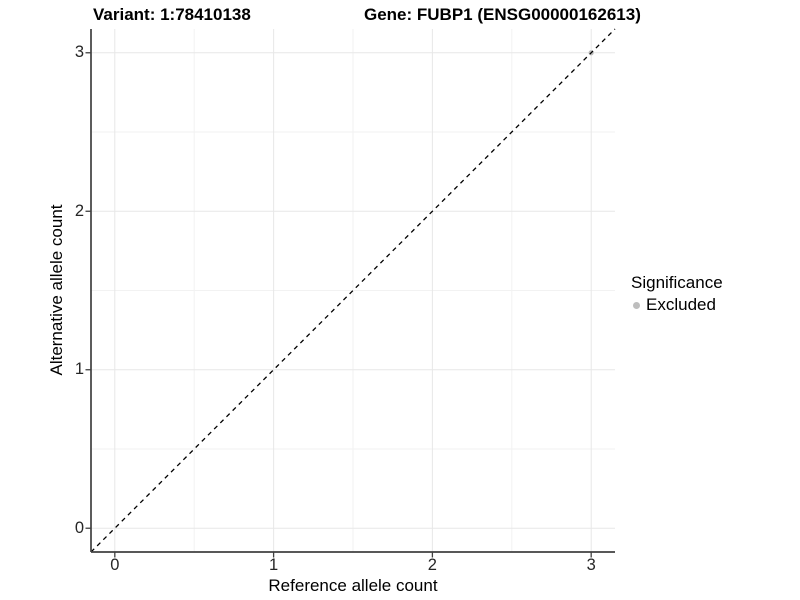 This screenshot has height=600, width=800. I want to click on x-tick-label: 1, so click(274, 565).